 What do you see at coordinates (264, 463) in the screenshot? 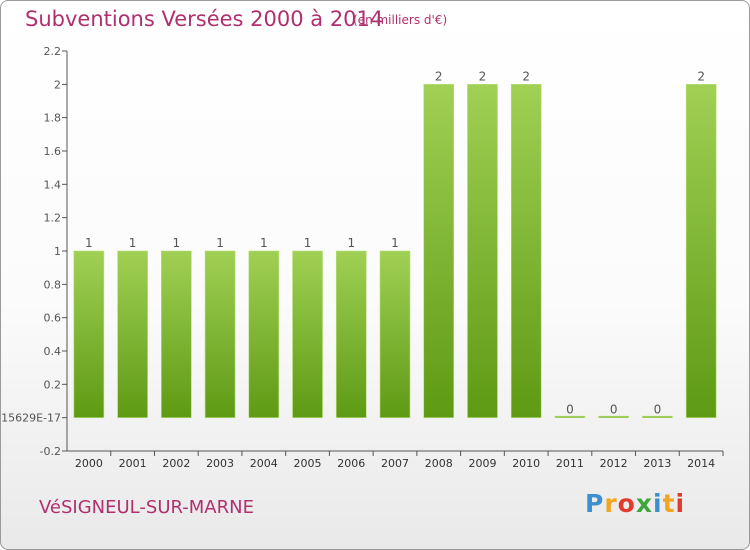
I see `x-tick-label-2004: 2004` at bounding box center [264, 463].